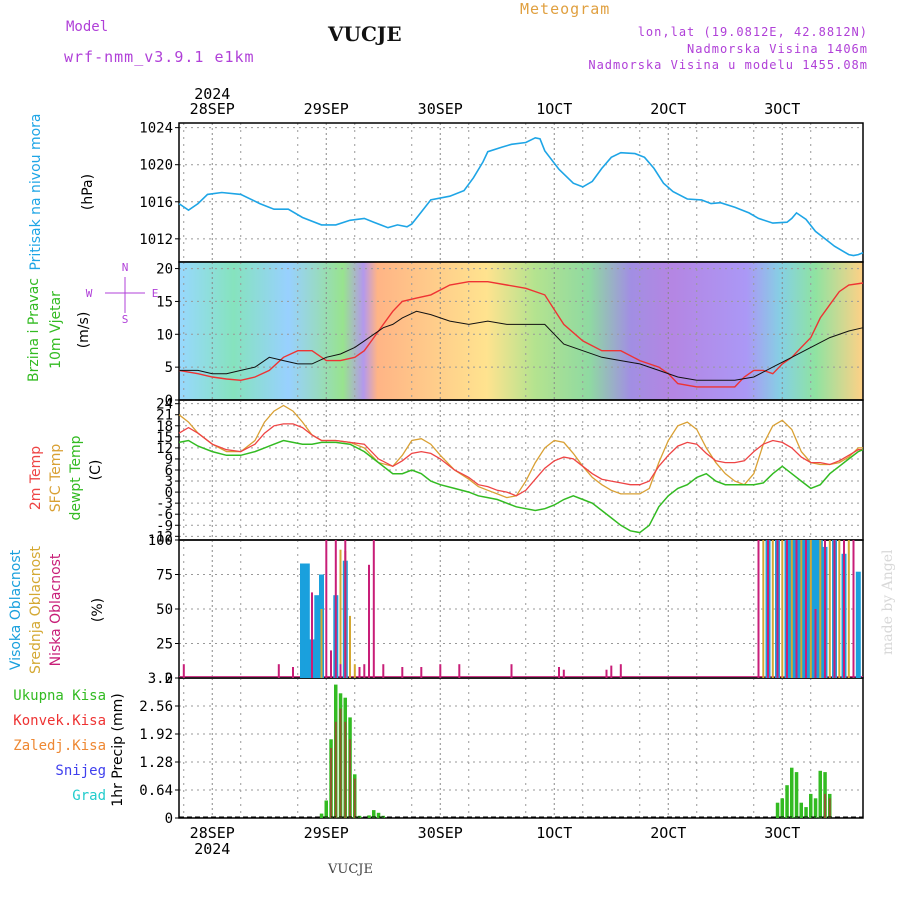 This screenshot has height=900, width=900. Describe the element at coordinates (169, 679) in the screenshot. I see `ytick-label-clouds: 0` at that location.